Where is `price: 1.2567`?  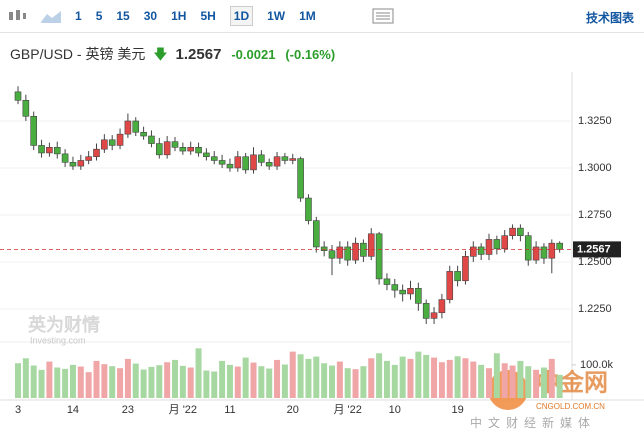
price: 1.2567 is located at coordinates (198, 54).